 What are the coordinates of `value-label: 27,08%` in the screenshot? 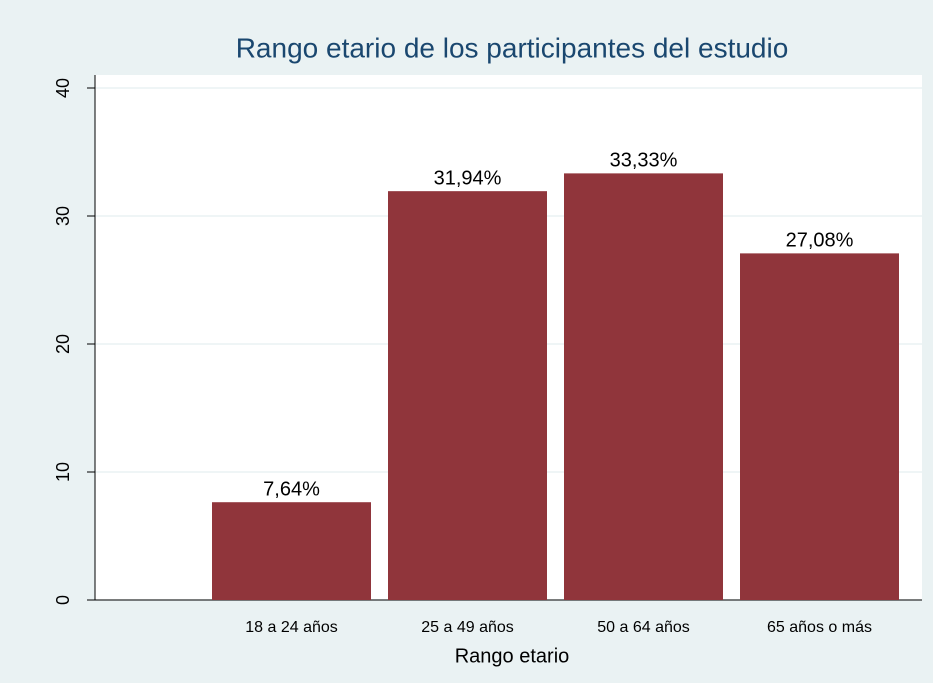 It's located at (820, 241).